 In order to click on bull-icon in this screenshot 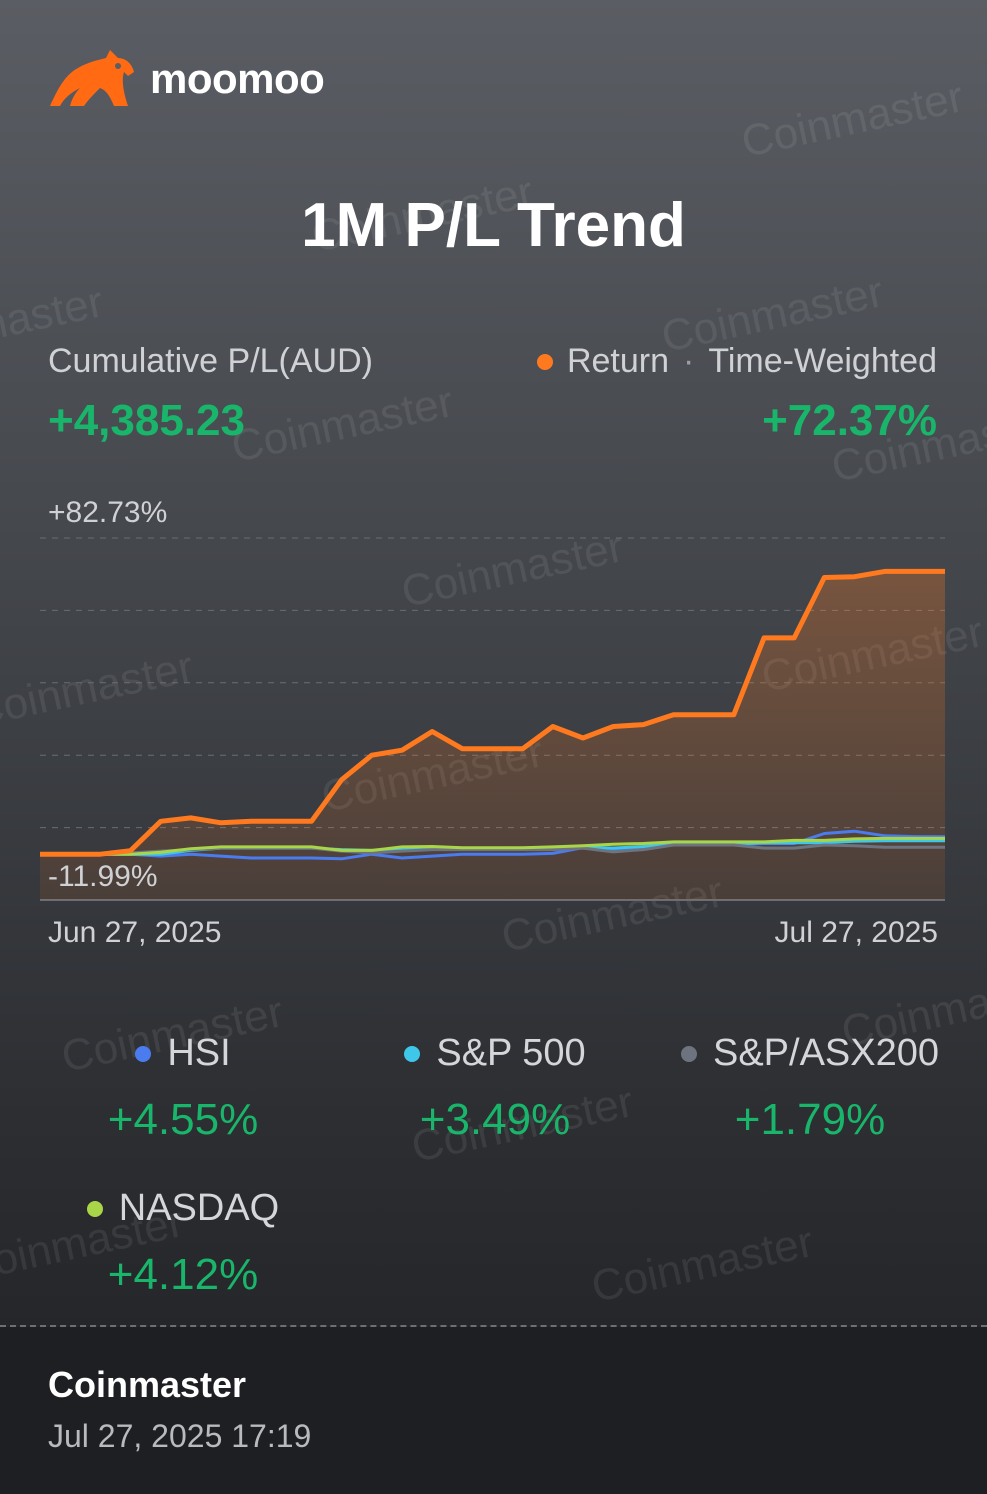, I will do `click(92, 78)`.